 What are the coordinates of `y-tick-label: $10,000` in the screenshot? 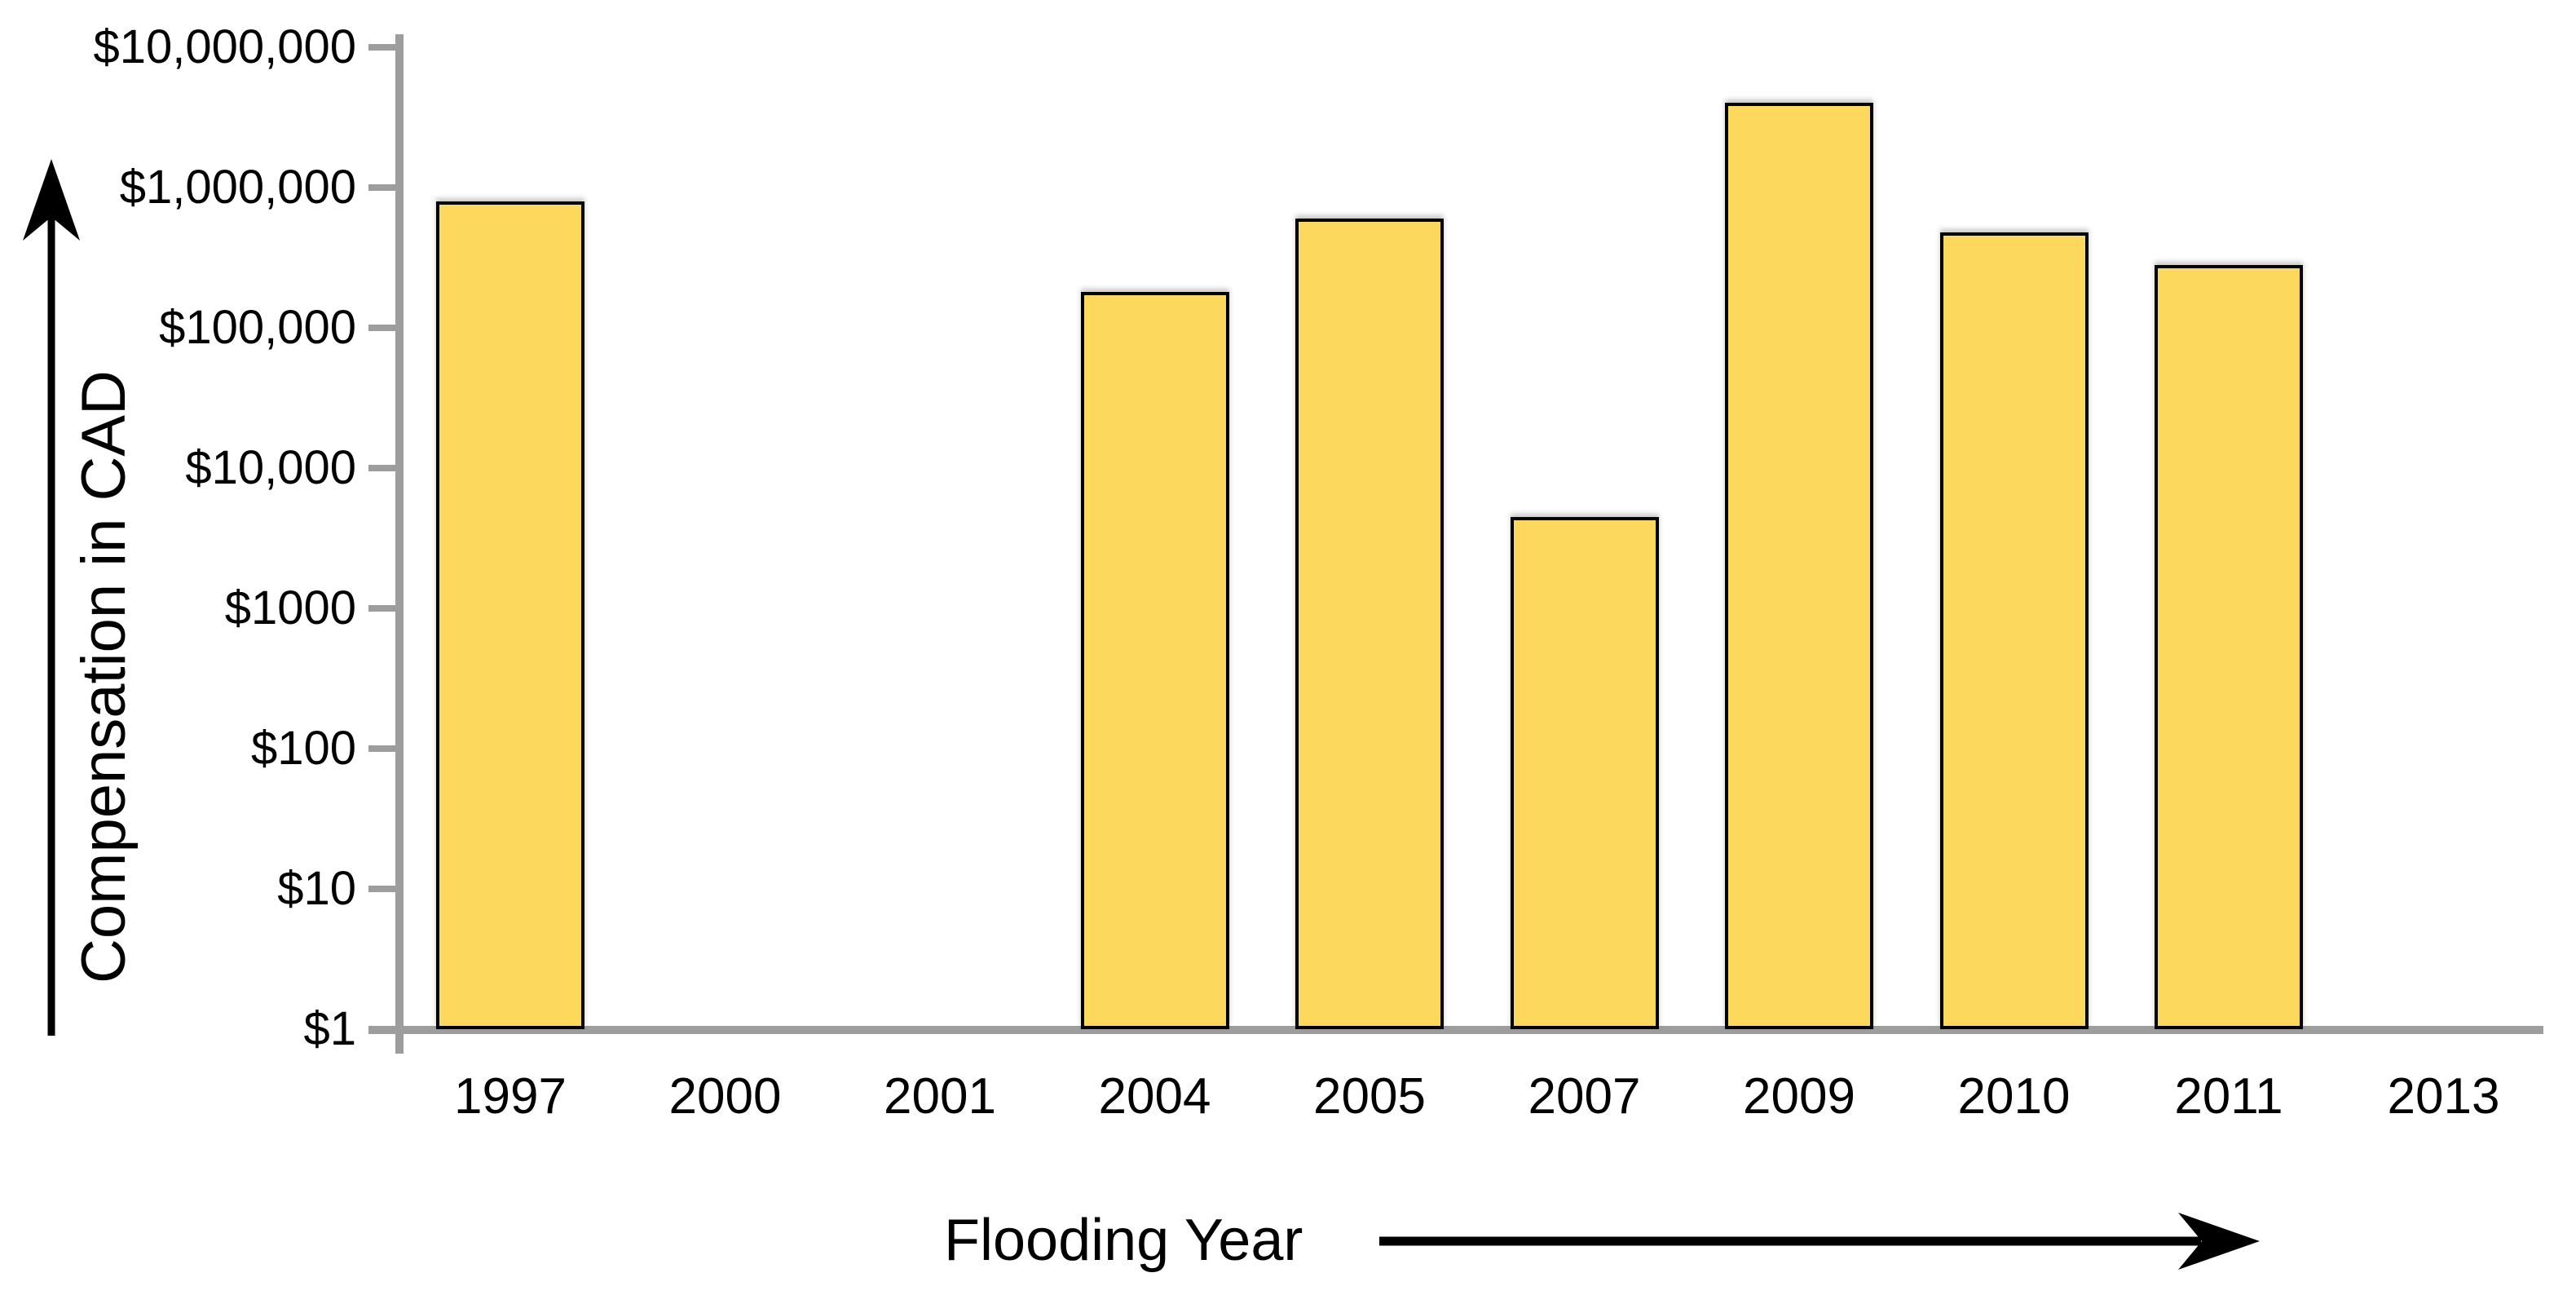 It's located at (270, 467).